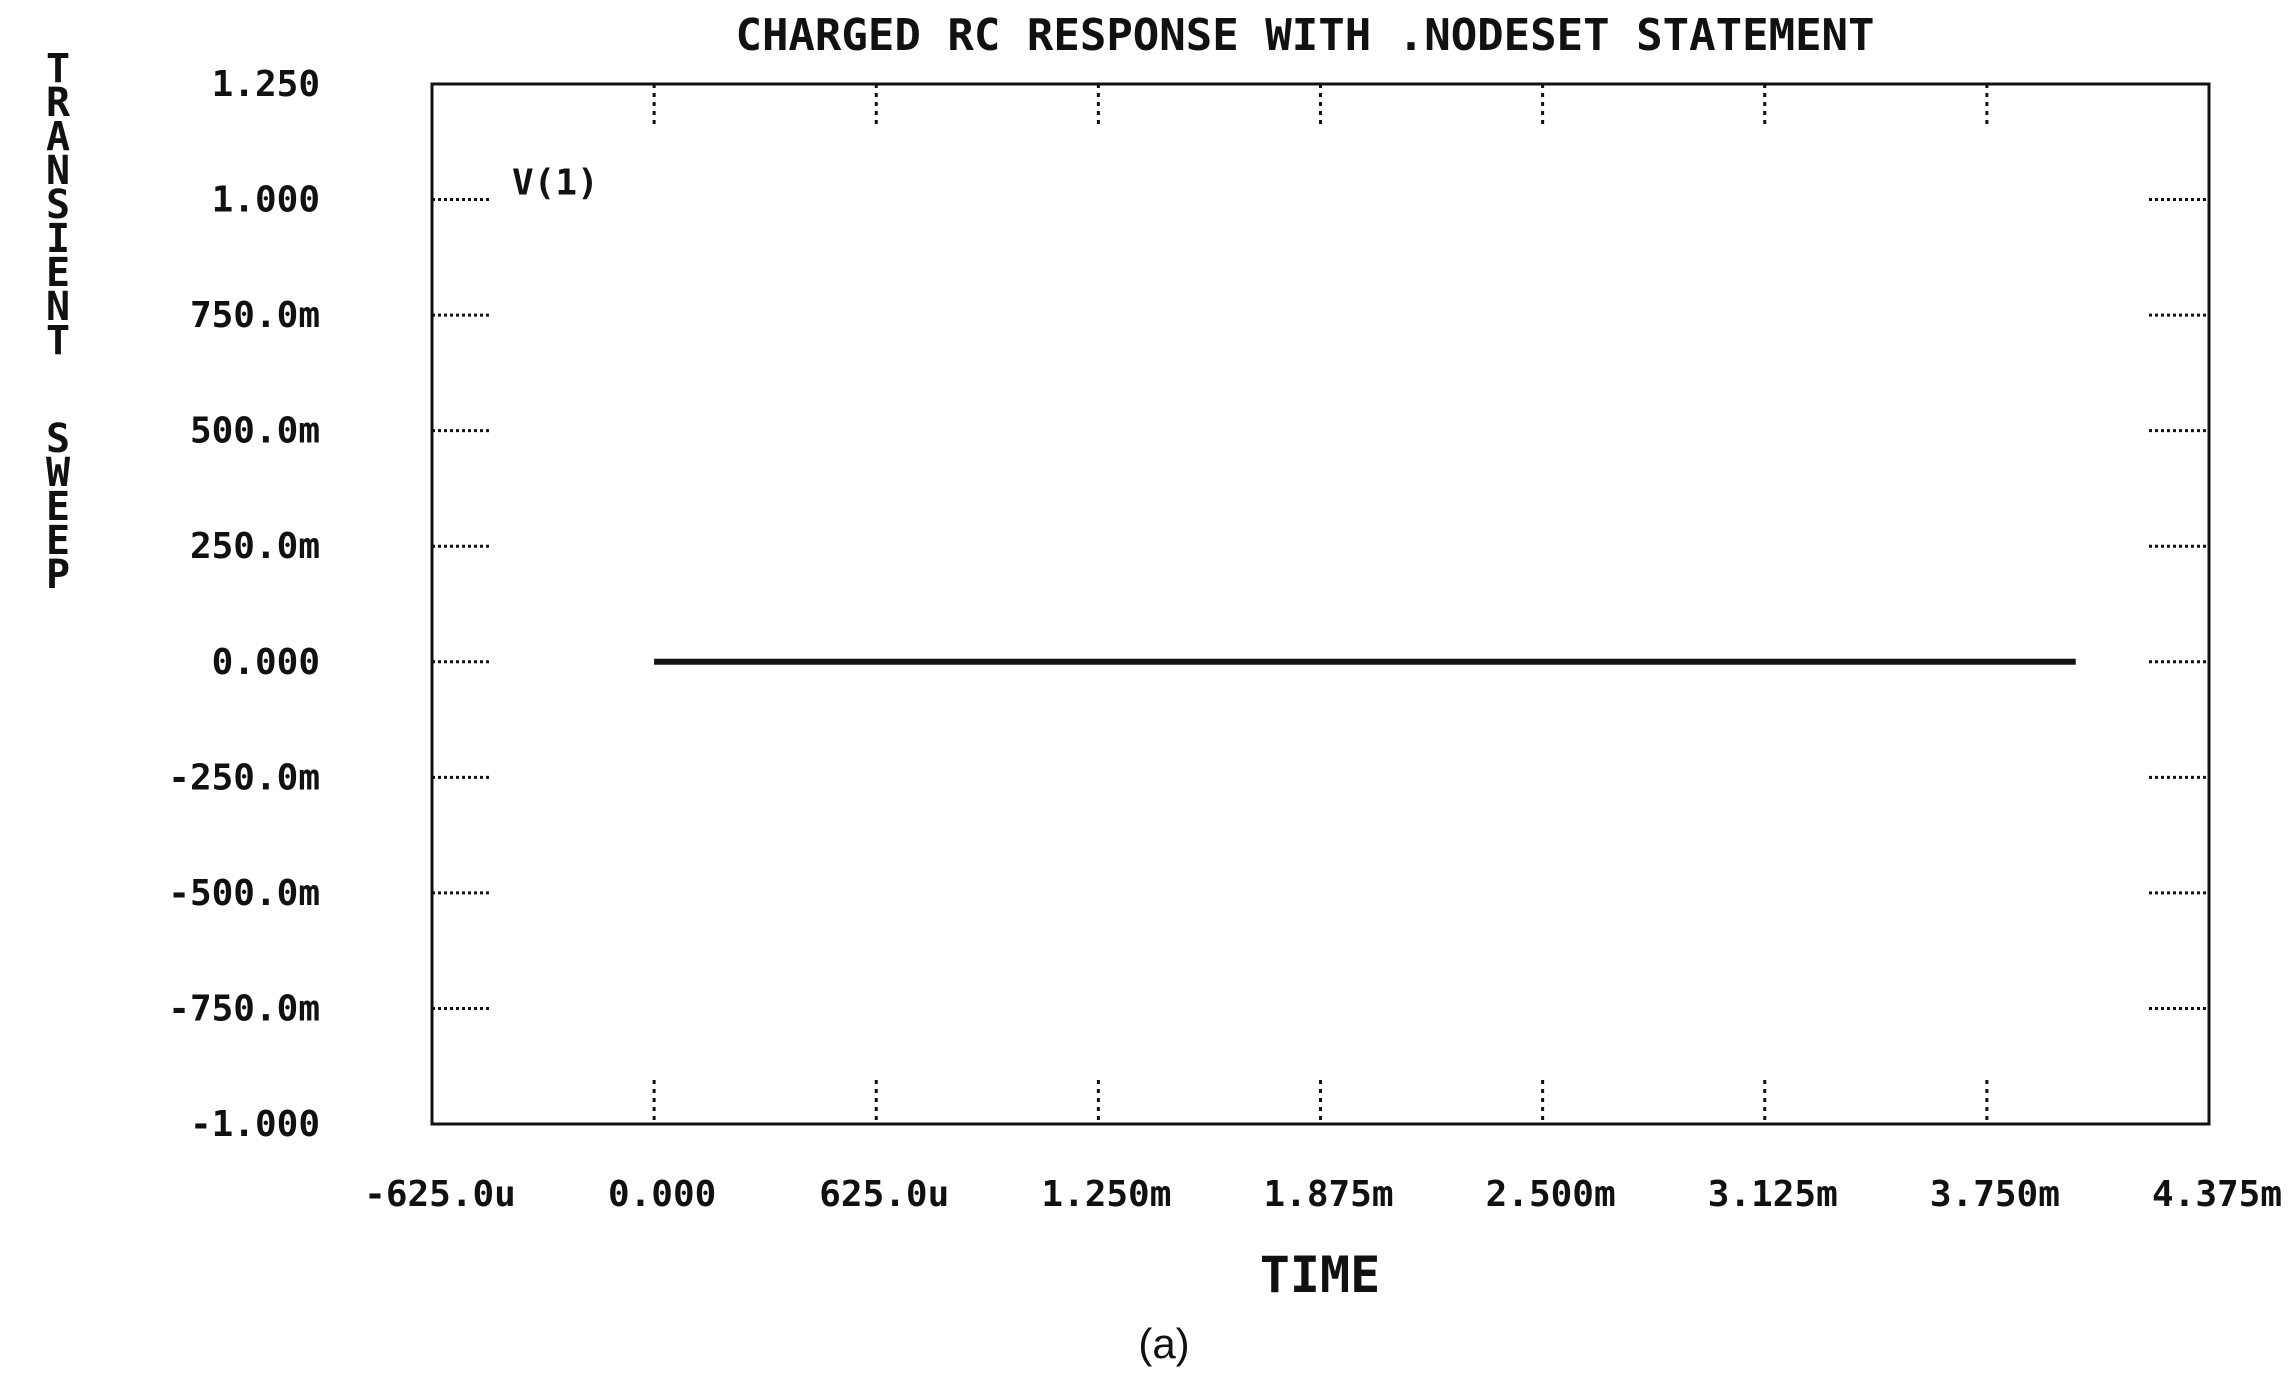  I want to click on x-tick-label: 1.875m, so click(1328, 1194).